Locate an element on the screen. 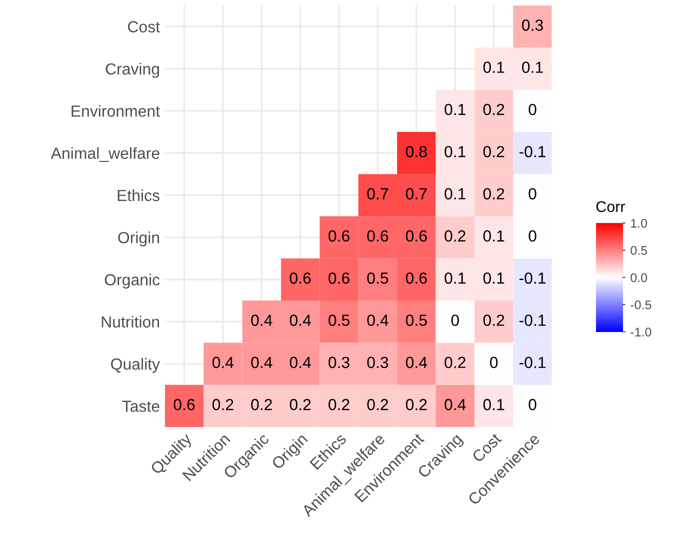 The width and height of the screenshot is (673, 544). y-tick-label: Craving is located at coordinates (132, 70).